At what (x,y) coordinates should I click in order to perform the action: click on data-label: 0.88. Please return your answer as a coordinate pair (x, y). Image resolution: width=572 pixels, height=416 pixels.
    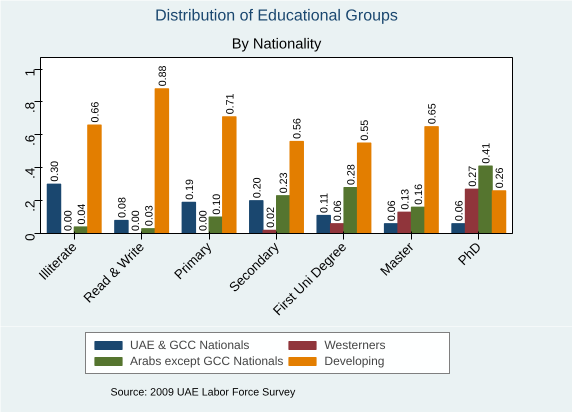
    Looking at the image, I should click on (162, 75).